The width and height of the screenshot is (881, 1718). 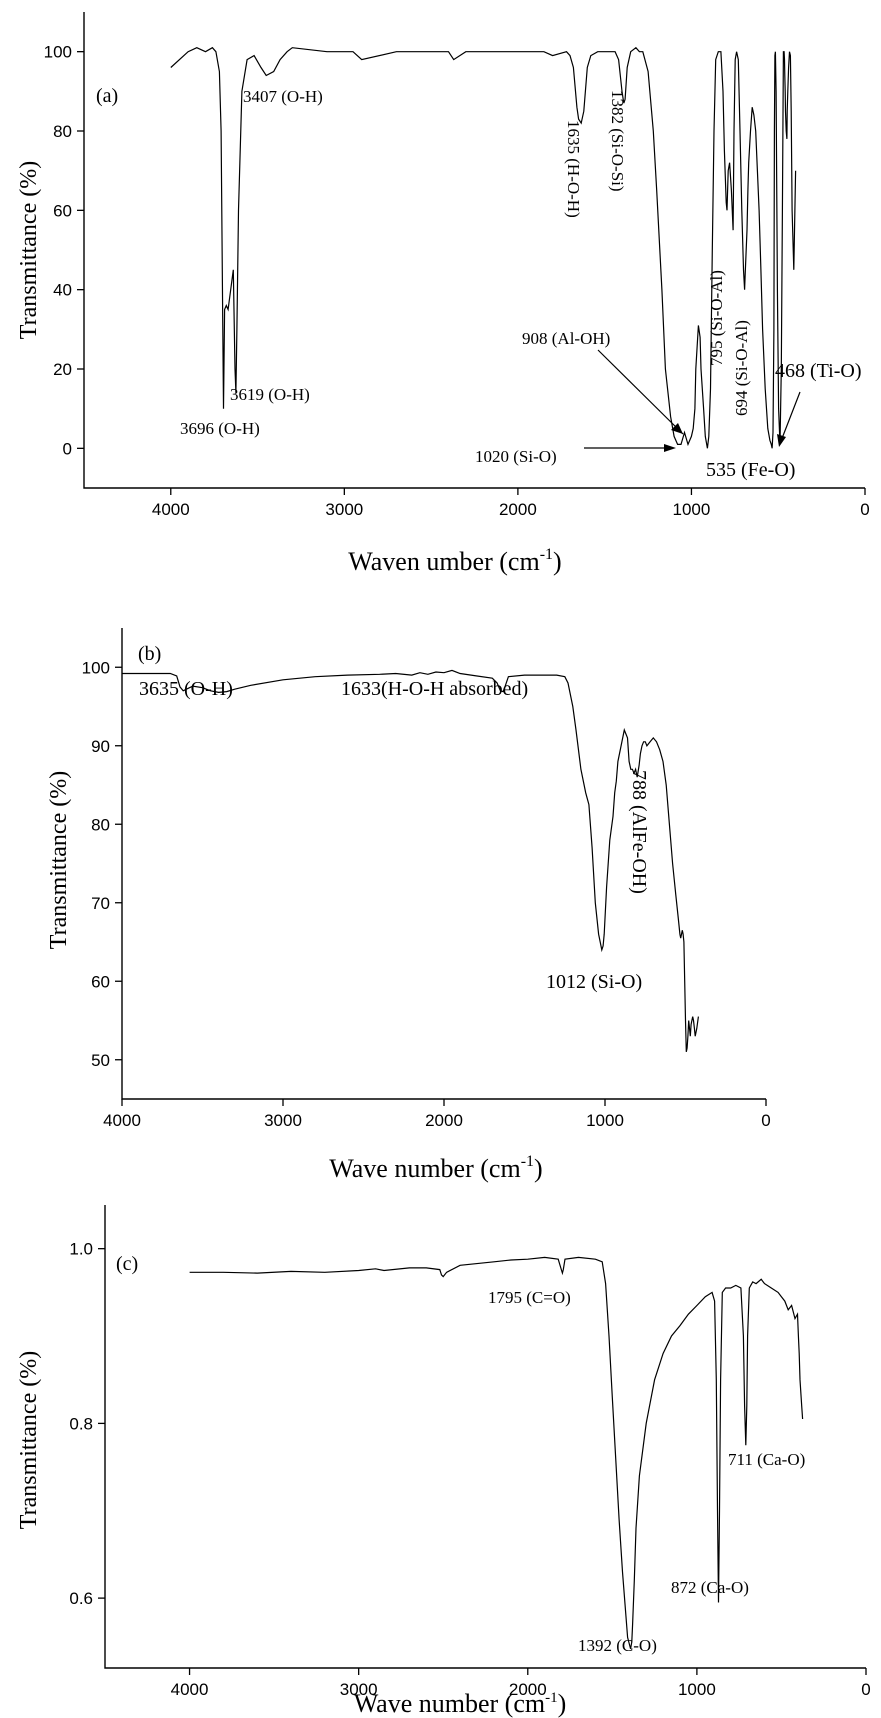 I want to click on panel-a-x-tick-label: 4000, so click(x=171, y=509).